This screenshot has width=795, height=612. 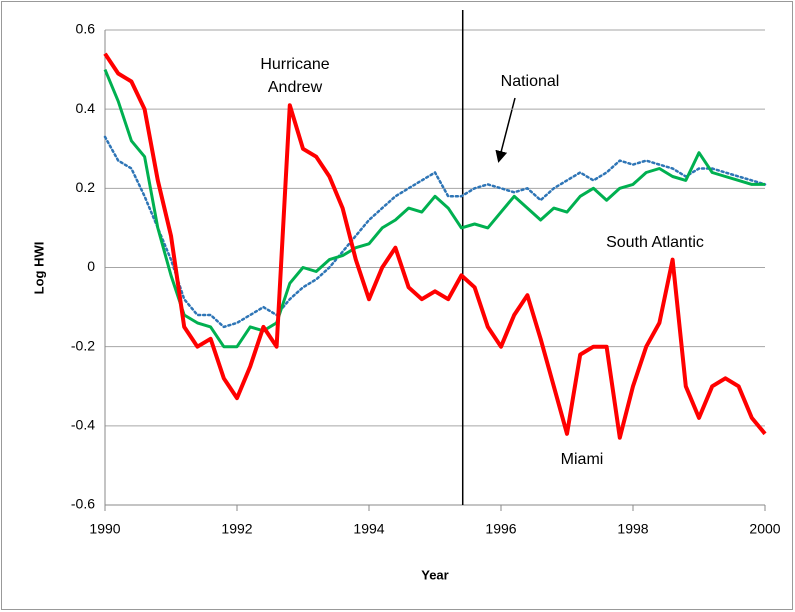 I want to click on x-tick-label: 1996, so click(x=500, y=529).